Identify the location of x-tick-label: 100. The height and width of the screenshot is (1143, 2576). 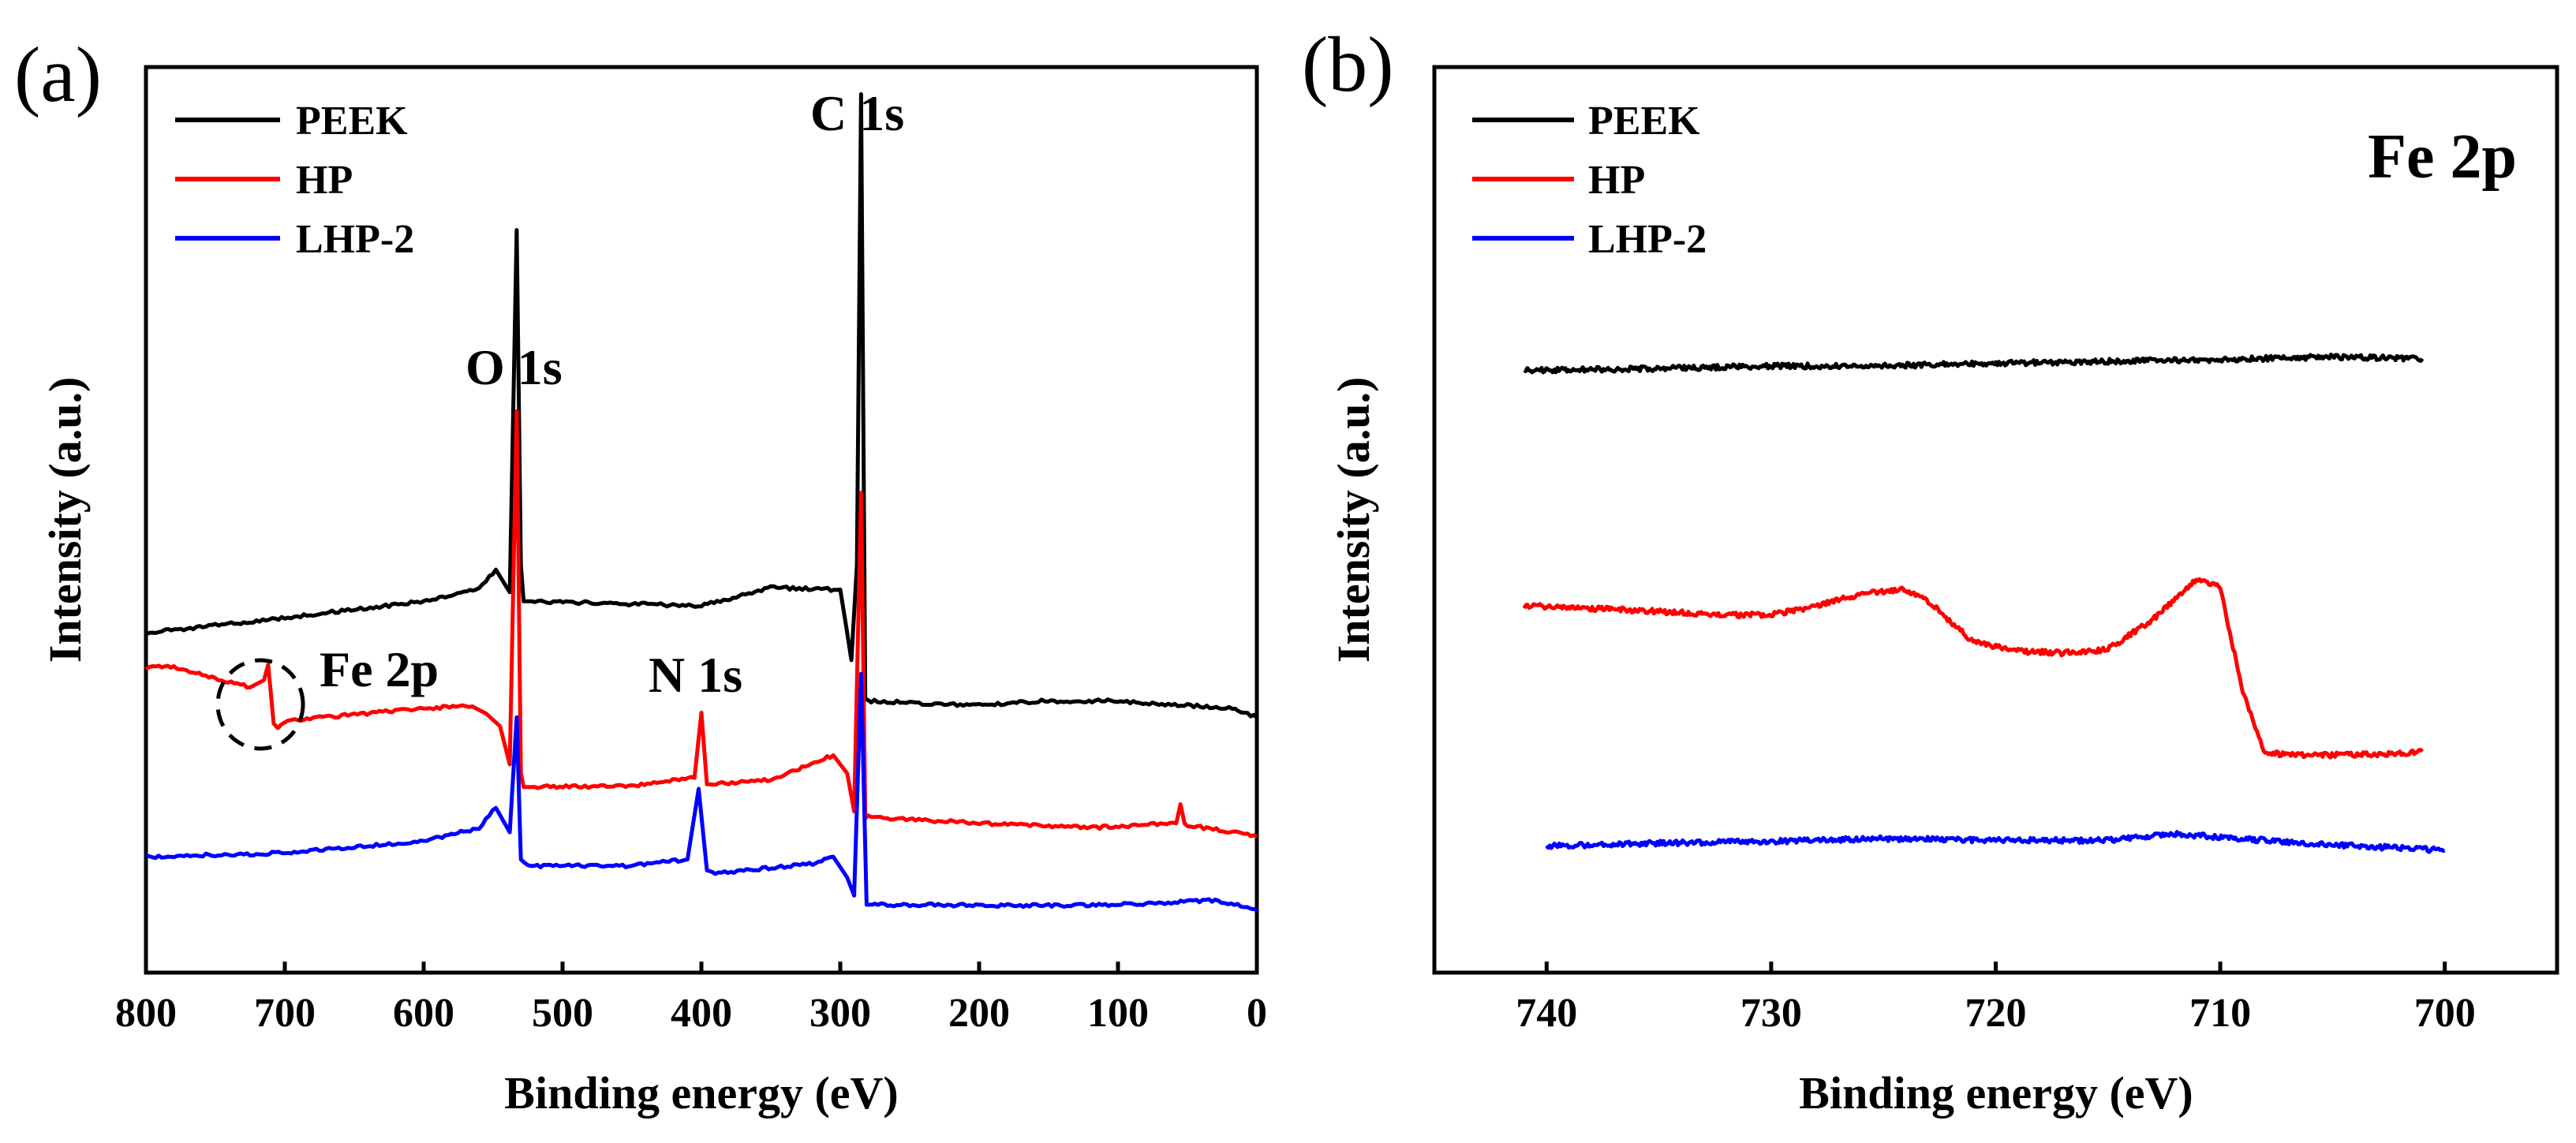
(1118, 1013).